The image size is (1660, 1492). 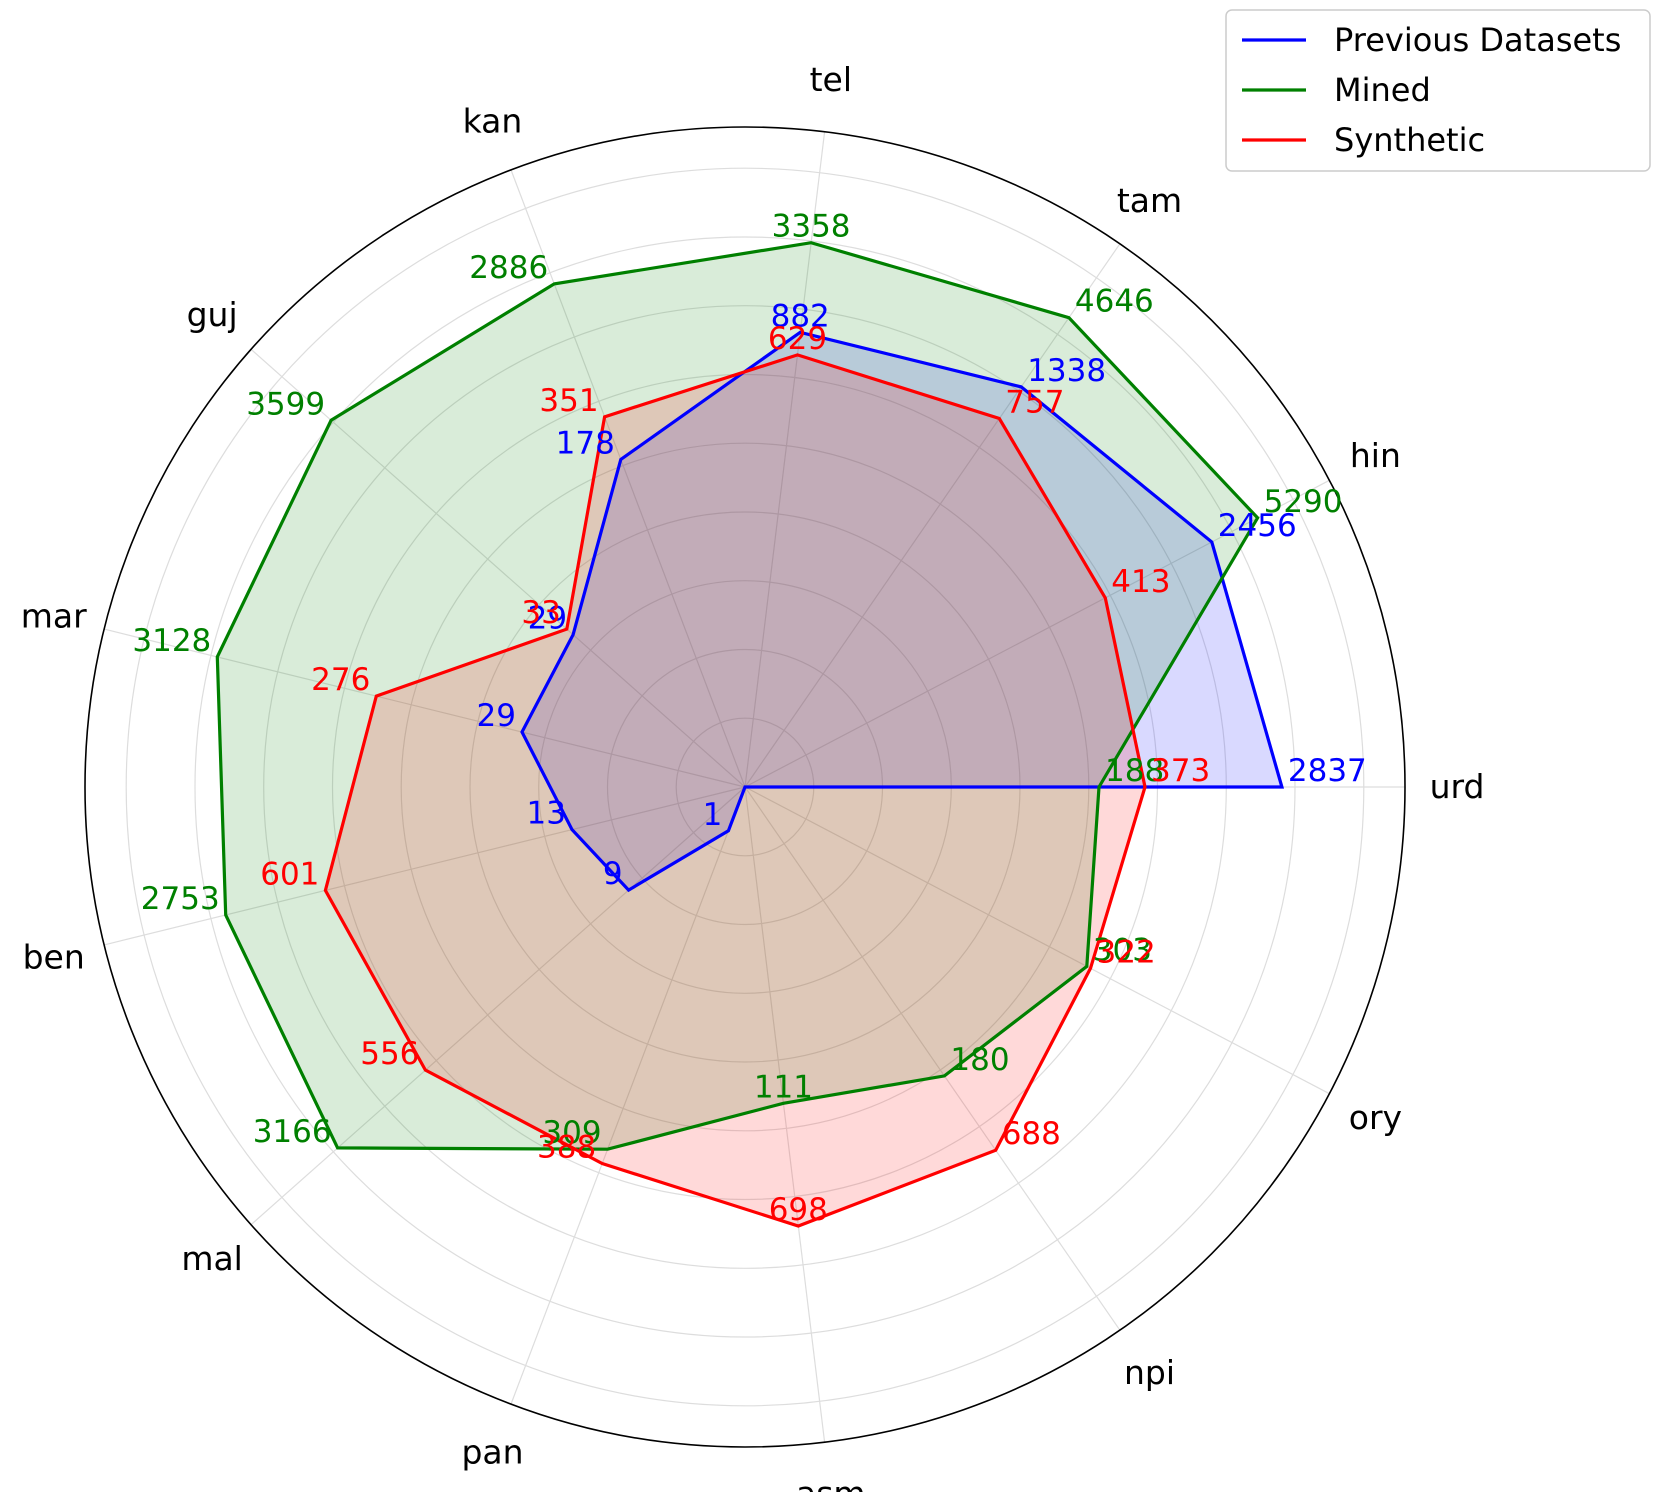 I want to click on value-label: 413, so click(x=1140, y=582).